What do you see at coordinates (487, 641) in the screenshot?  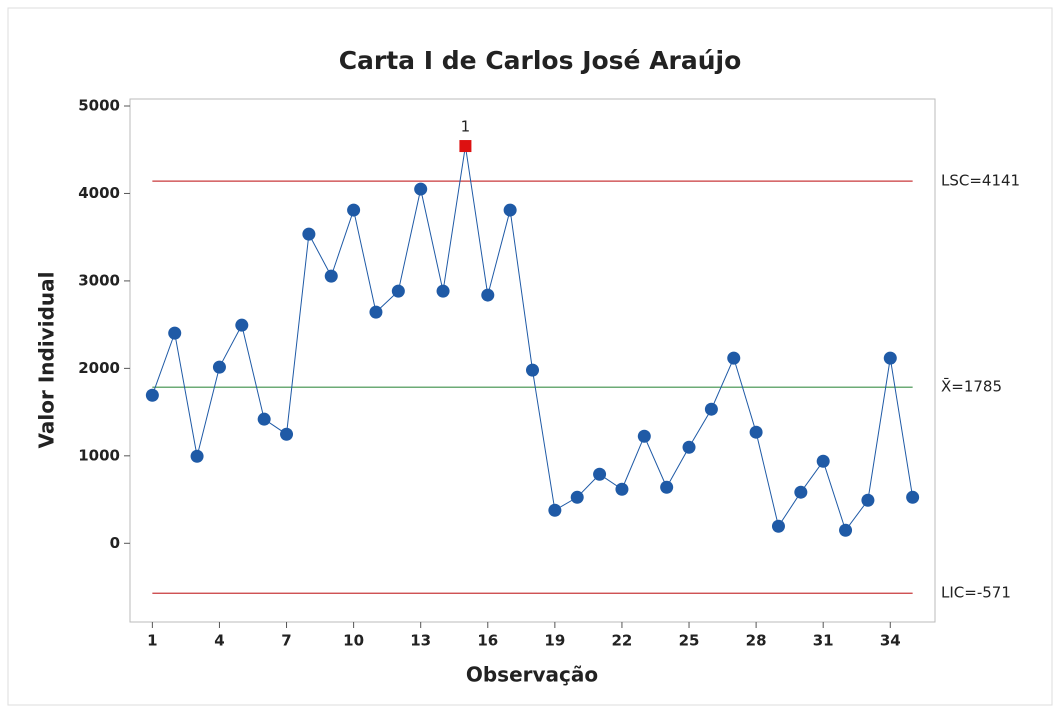 I see `x-tick-label: 16` at bounding box center [487, 641].